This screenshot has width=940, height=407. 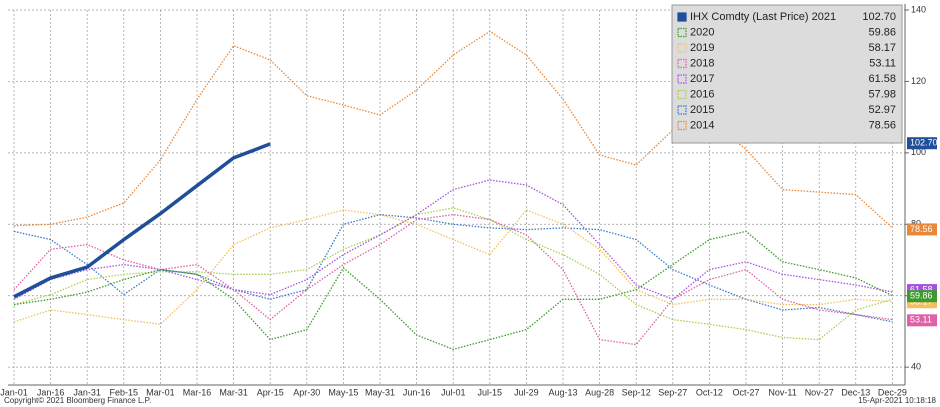 What do you see at coordinates (918, 81) in the screenshot?
I see `y-tick-label: 120` at bounding box center [918, 81].